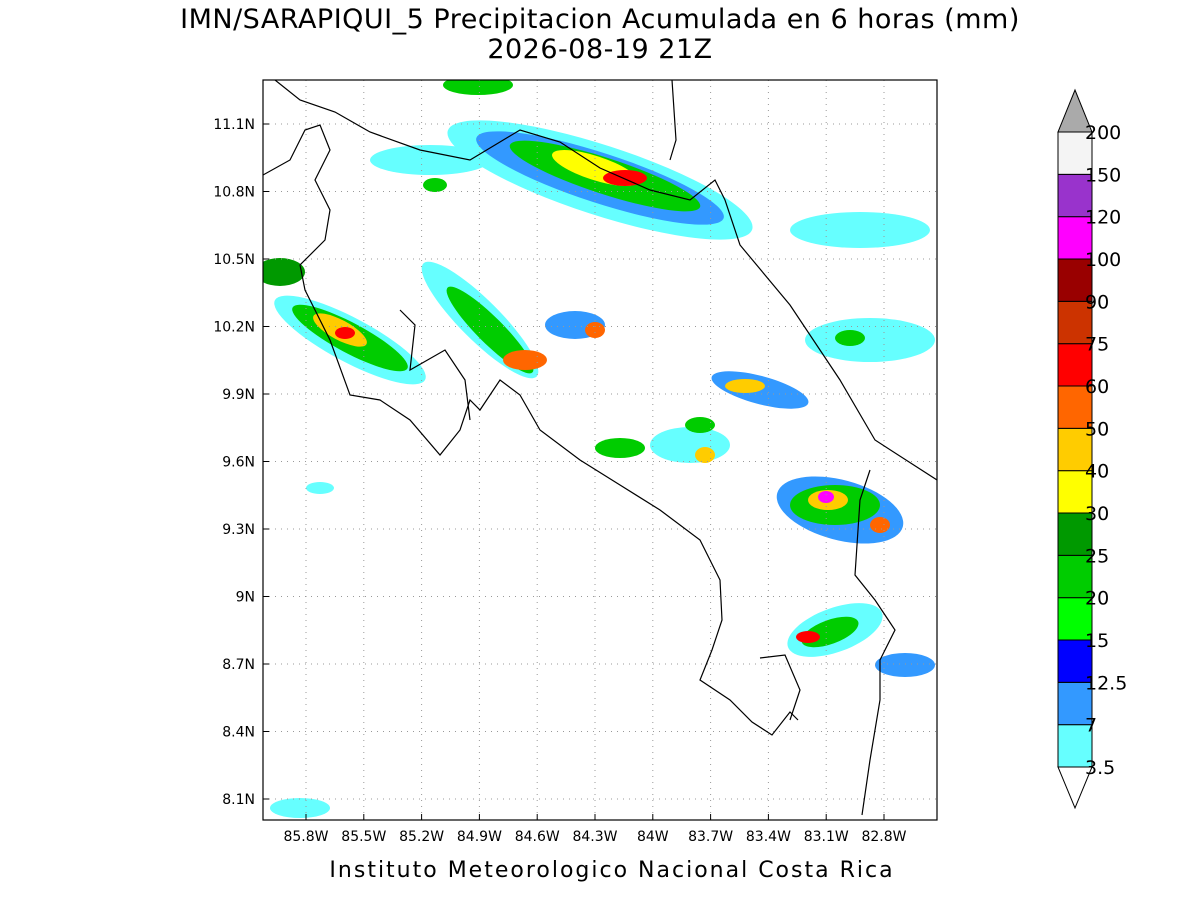 This screenshot has width=1200, height=900. What do you see at coordinates (1092, 449) in the screenshot?
I see `colorbar: 3.5 7 12.5 15 20 25 30 40 50 60 75 90 100 120 150 200` at bounding box center [1092, 449].